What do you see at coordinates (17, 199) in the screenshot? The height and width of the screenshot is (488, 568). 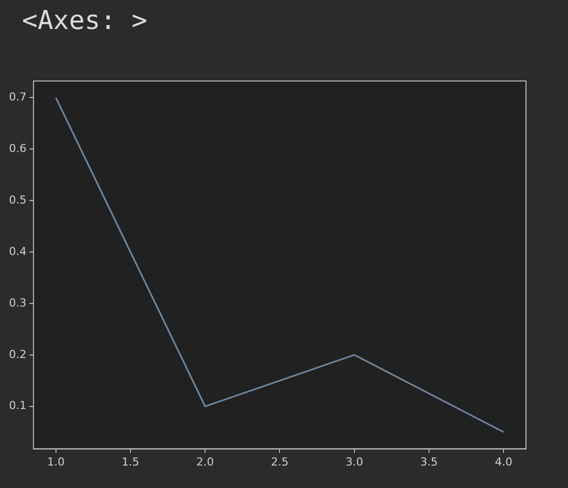 I see `y-tick-label: 0.5` at bounding box center [17, 199].